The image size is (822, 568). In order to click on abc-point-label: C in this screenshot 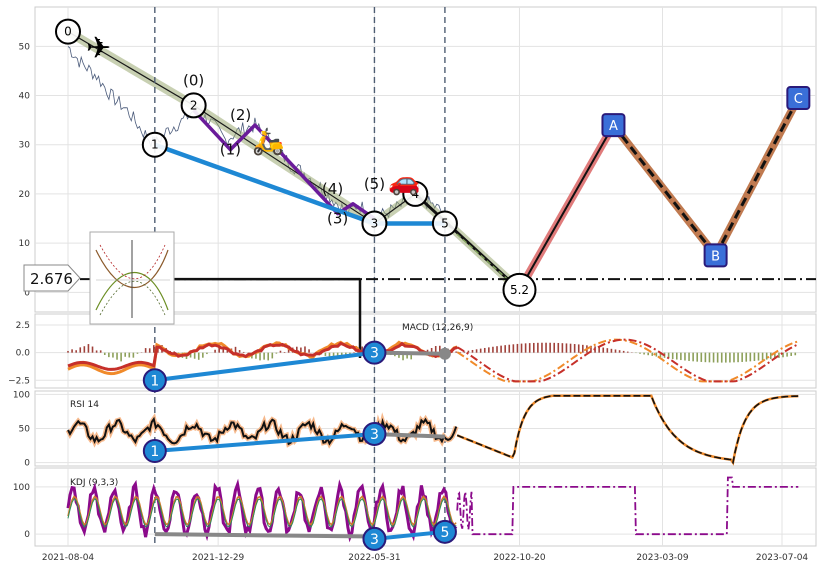, I will do `click(798, 99)`.